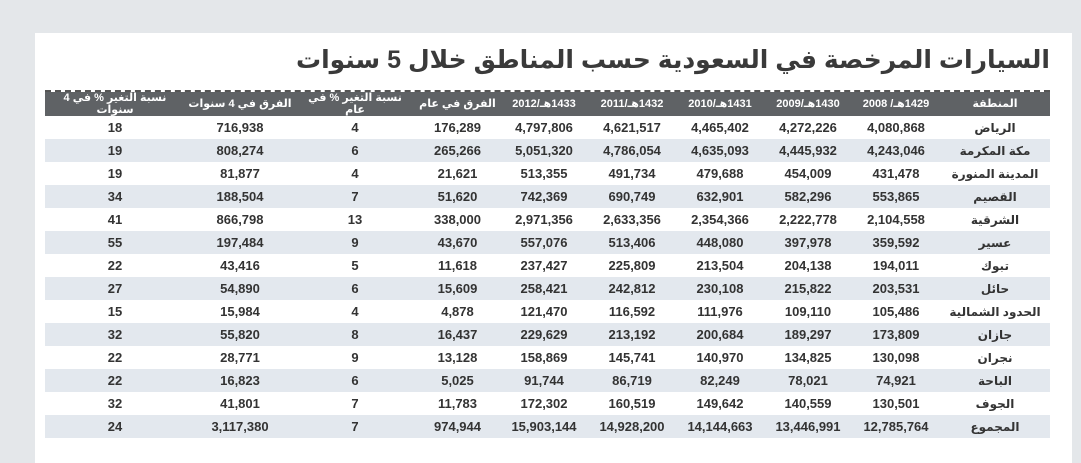 The width and height of the screenshot is (1081, 463). What do you see at coordinates (457, 288) in the screenshot?
I see `value-cell: 15,609` at bounding box center [457, 288].